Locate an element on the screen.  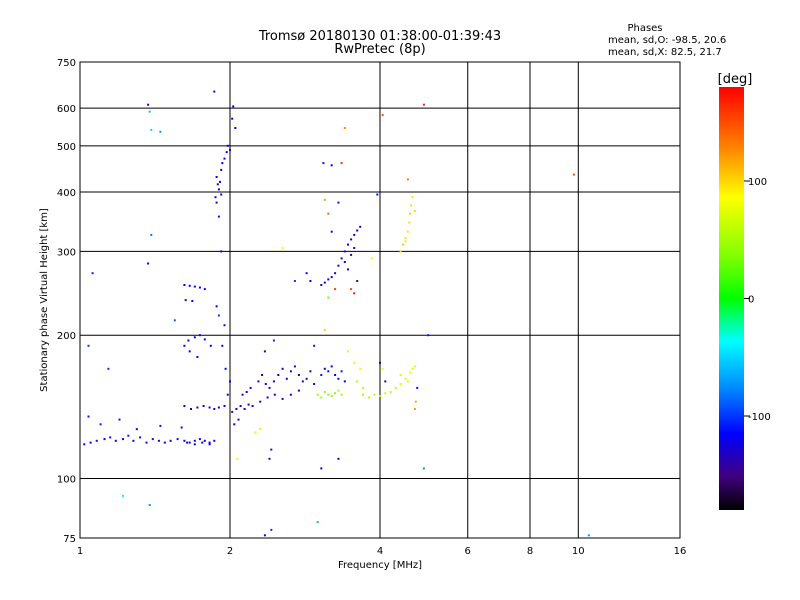
y-tick-label: 500 is located at coordinates (66, 147).